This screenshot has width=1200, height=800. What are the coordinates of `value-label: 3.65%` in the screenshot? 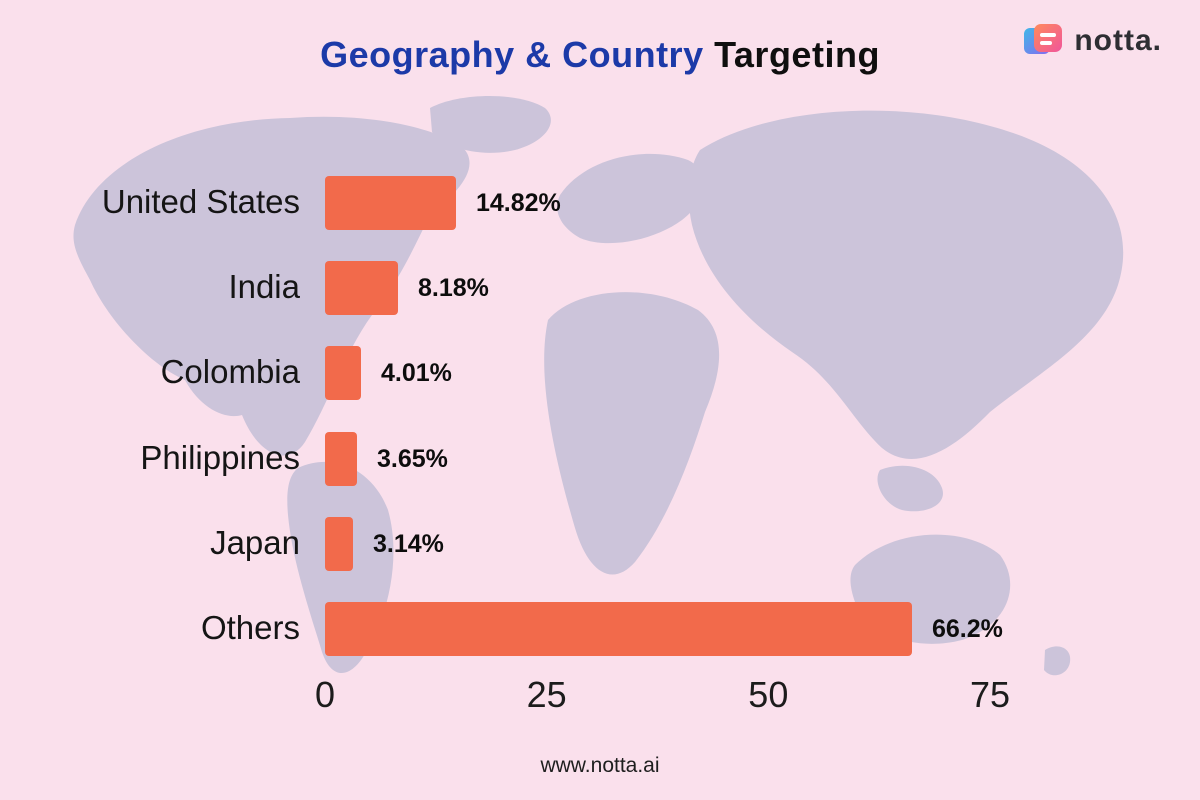 It's located at (412, 459).